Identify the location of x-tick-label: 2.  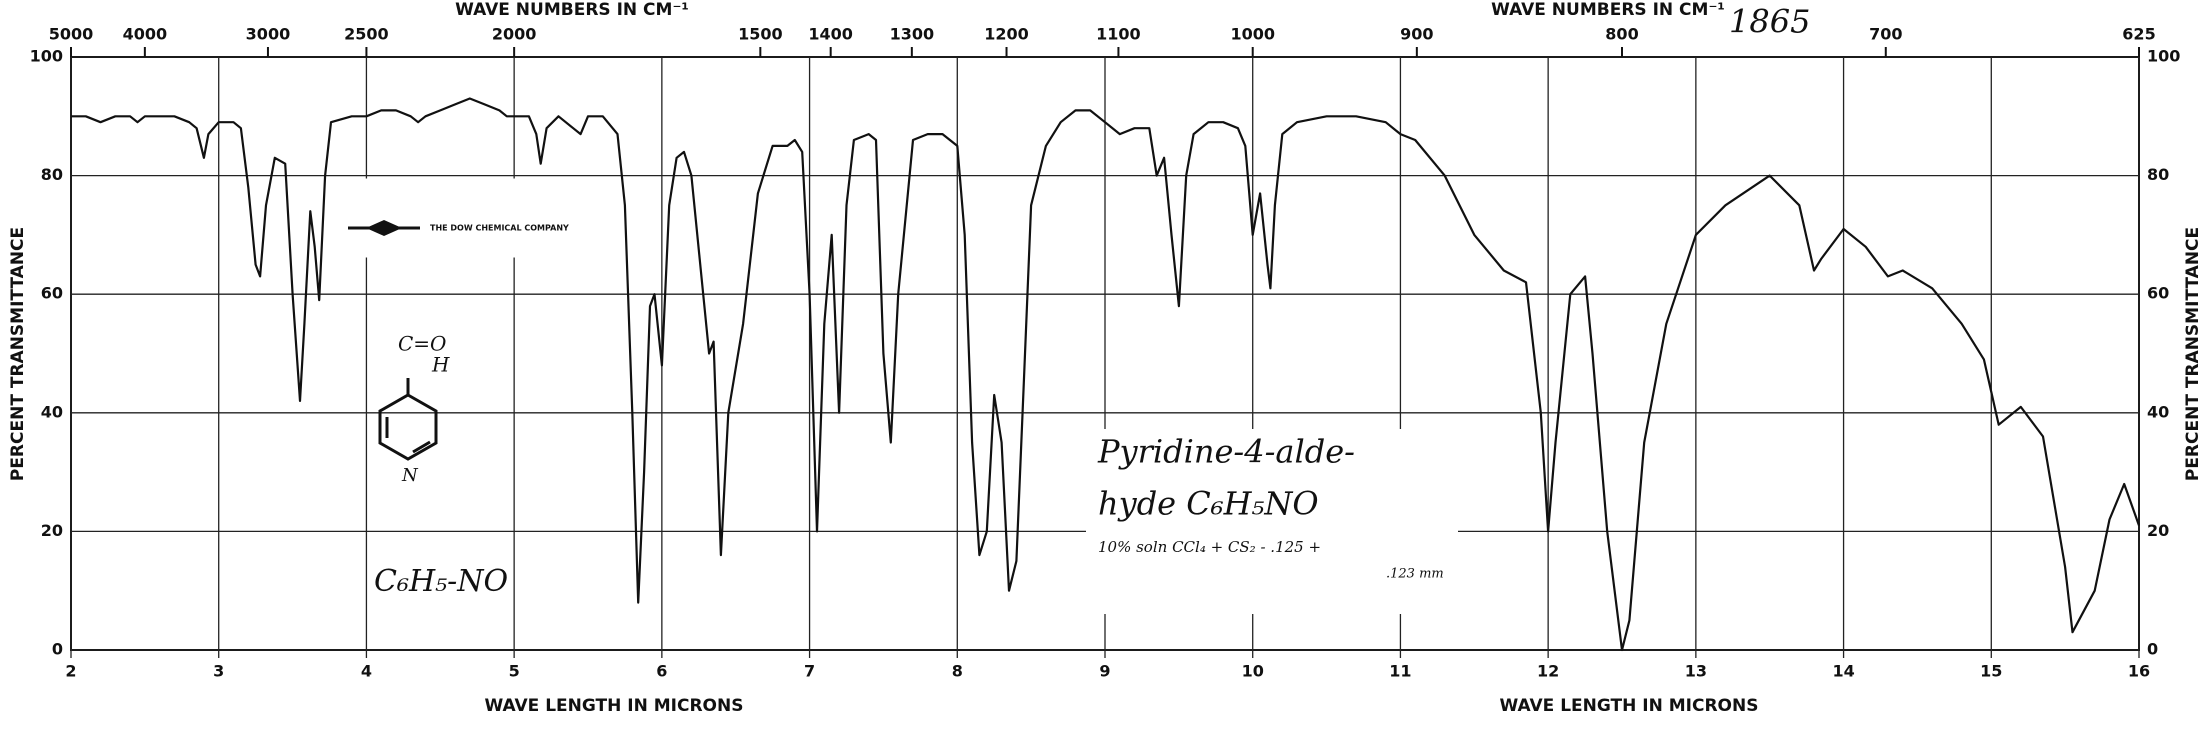
(70, 671).